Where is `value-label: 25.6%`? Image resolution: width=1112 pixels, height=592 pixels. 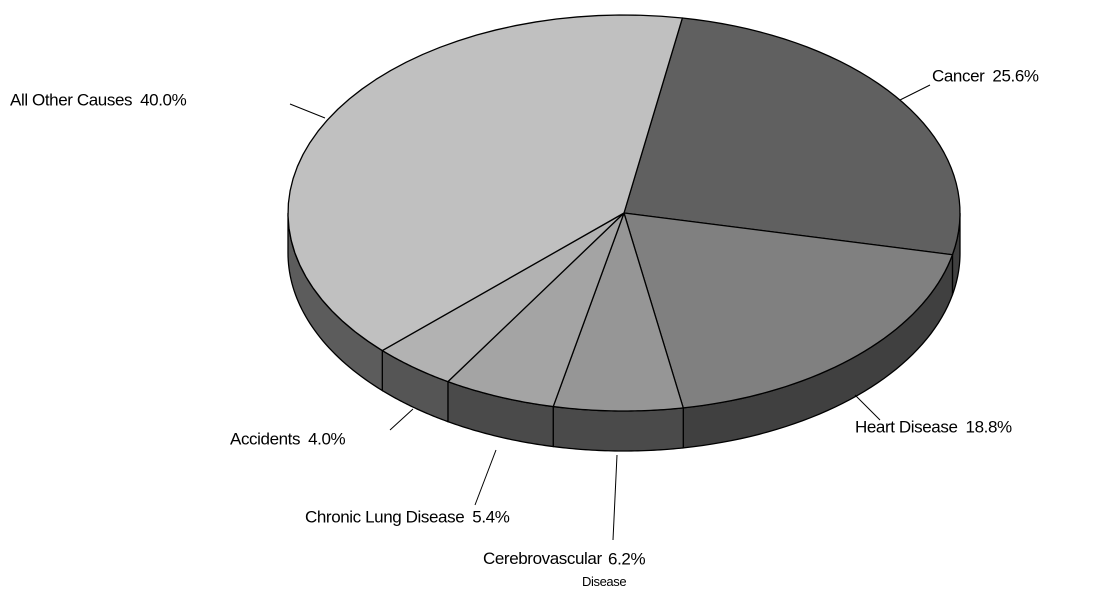
value-label: 25.6% is located at coordinates (1015, 75).